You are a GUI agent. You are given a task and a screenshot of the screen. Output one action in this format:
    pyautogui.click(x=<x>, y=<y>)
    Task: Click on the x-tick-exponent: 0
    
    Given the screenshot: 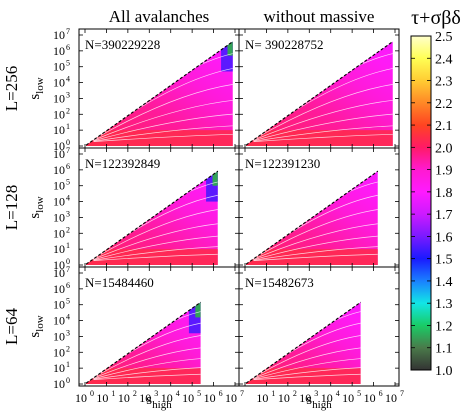 What is the action you would take?
    pyautogui.click(x=92, y=393)
    